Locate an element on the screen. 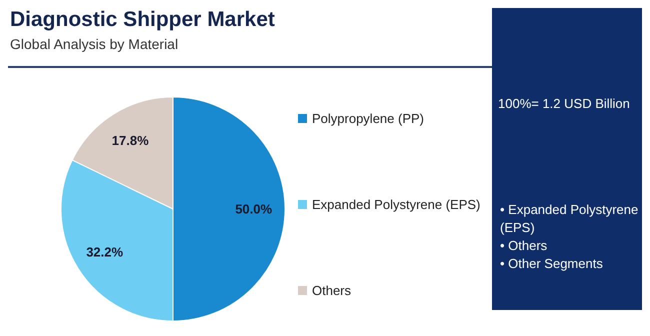 Image resolution: width=650 pixels, height=336 pixels. chart-subtitle: Global Analysis by Material is located at coordinates (94, 44).